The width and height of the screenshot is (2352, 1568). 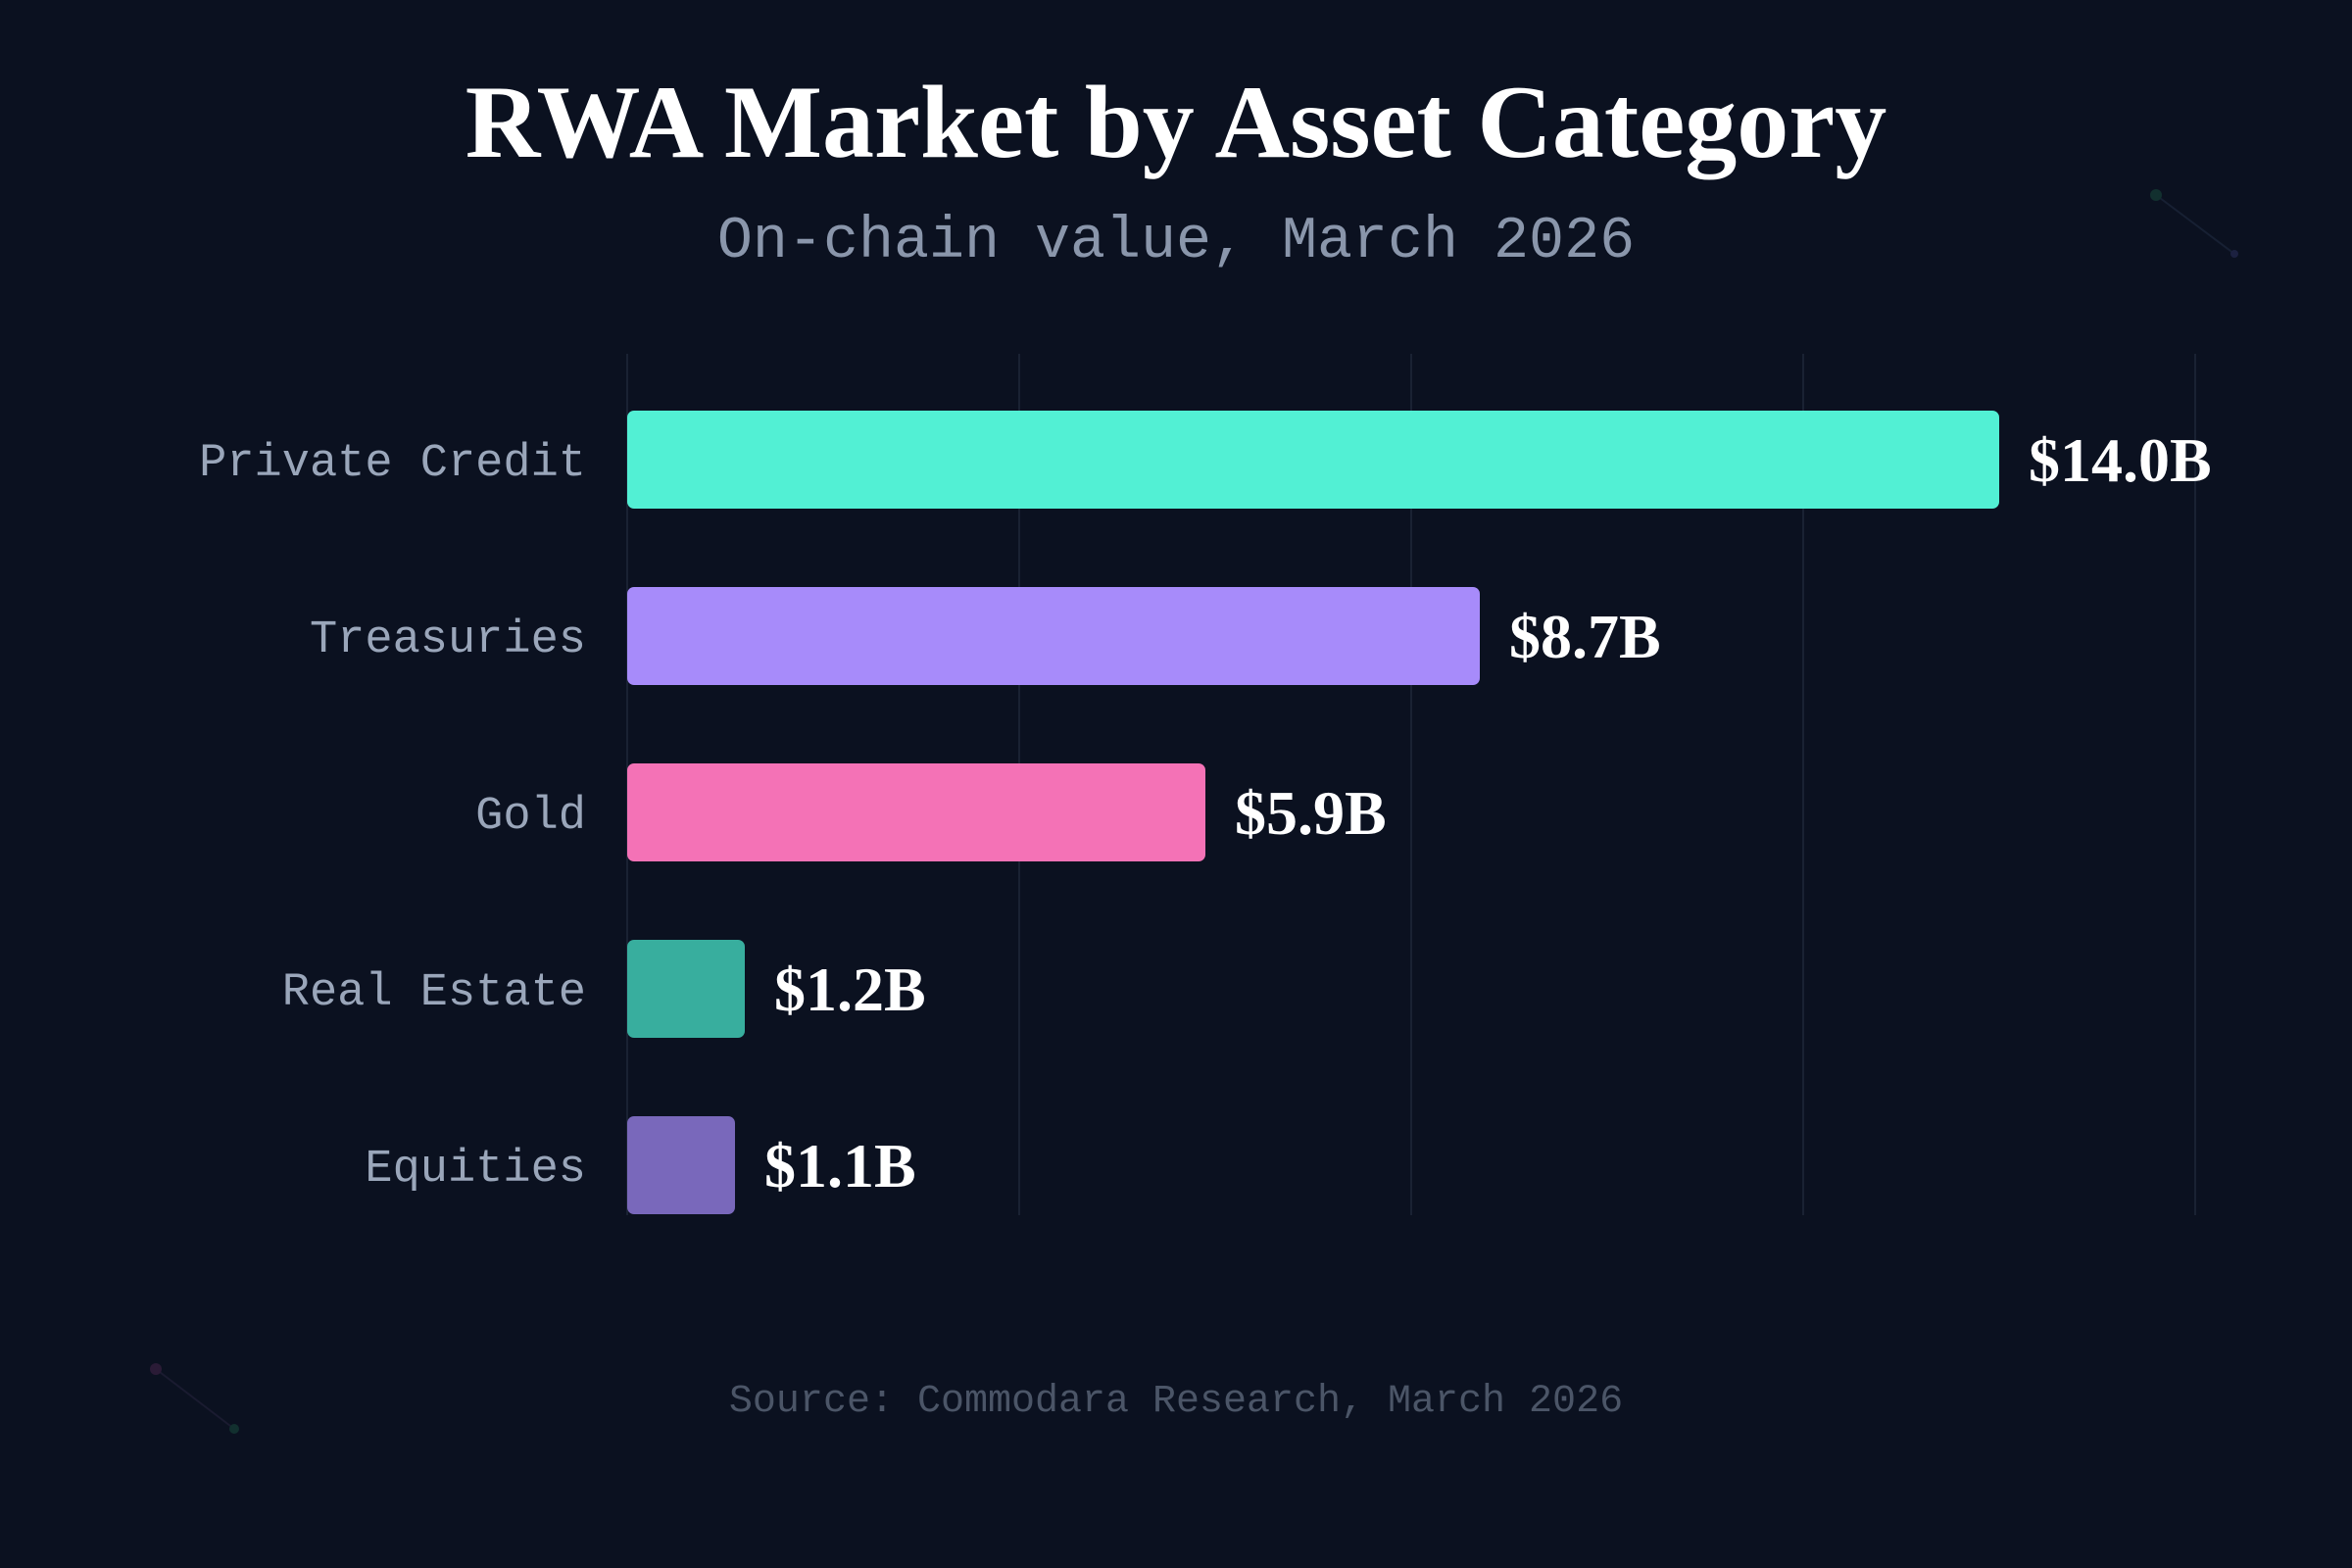 I want to click on bar-row: Real Estate $1.2B, so click(x=604, y=989).